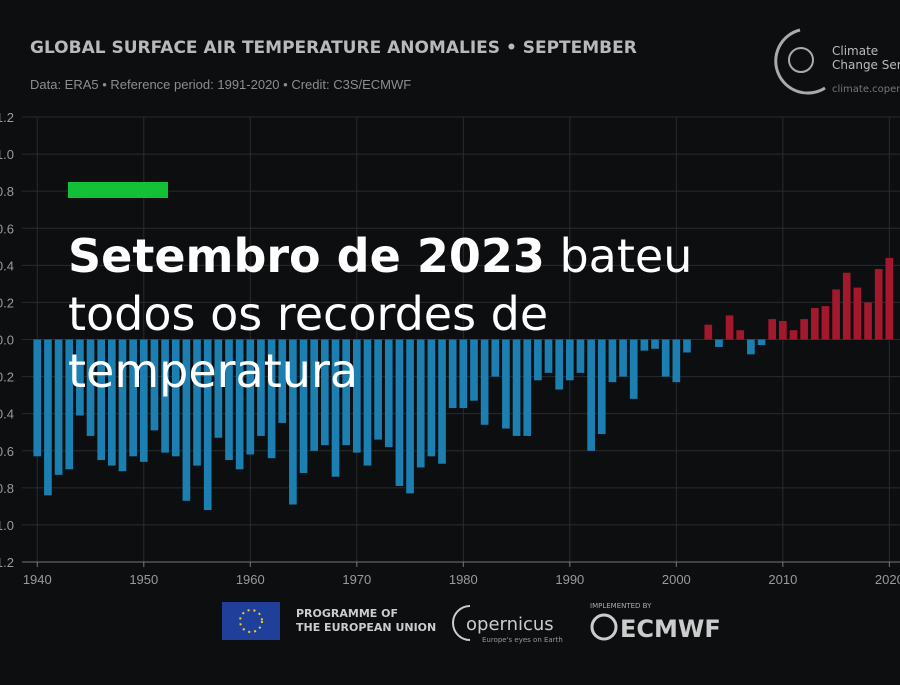 The image size is (900, 685). Describe the element at coordinates (782, 579) in the screenshot. I see `x-tick-label: 2010` at that location.